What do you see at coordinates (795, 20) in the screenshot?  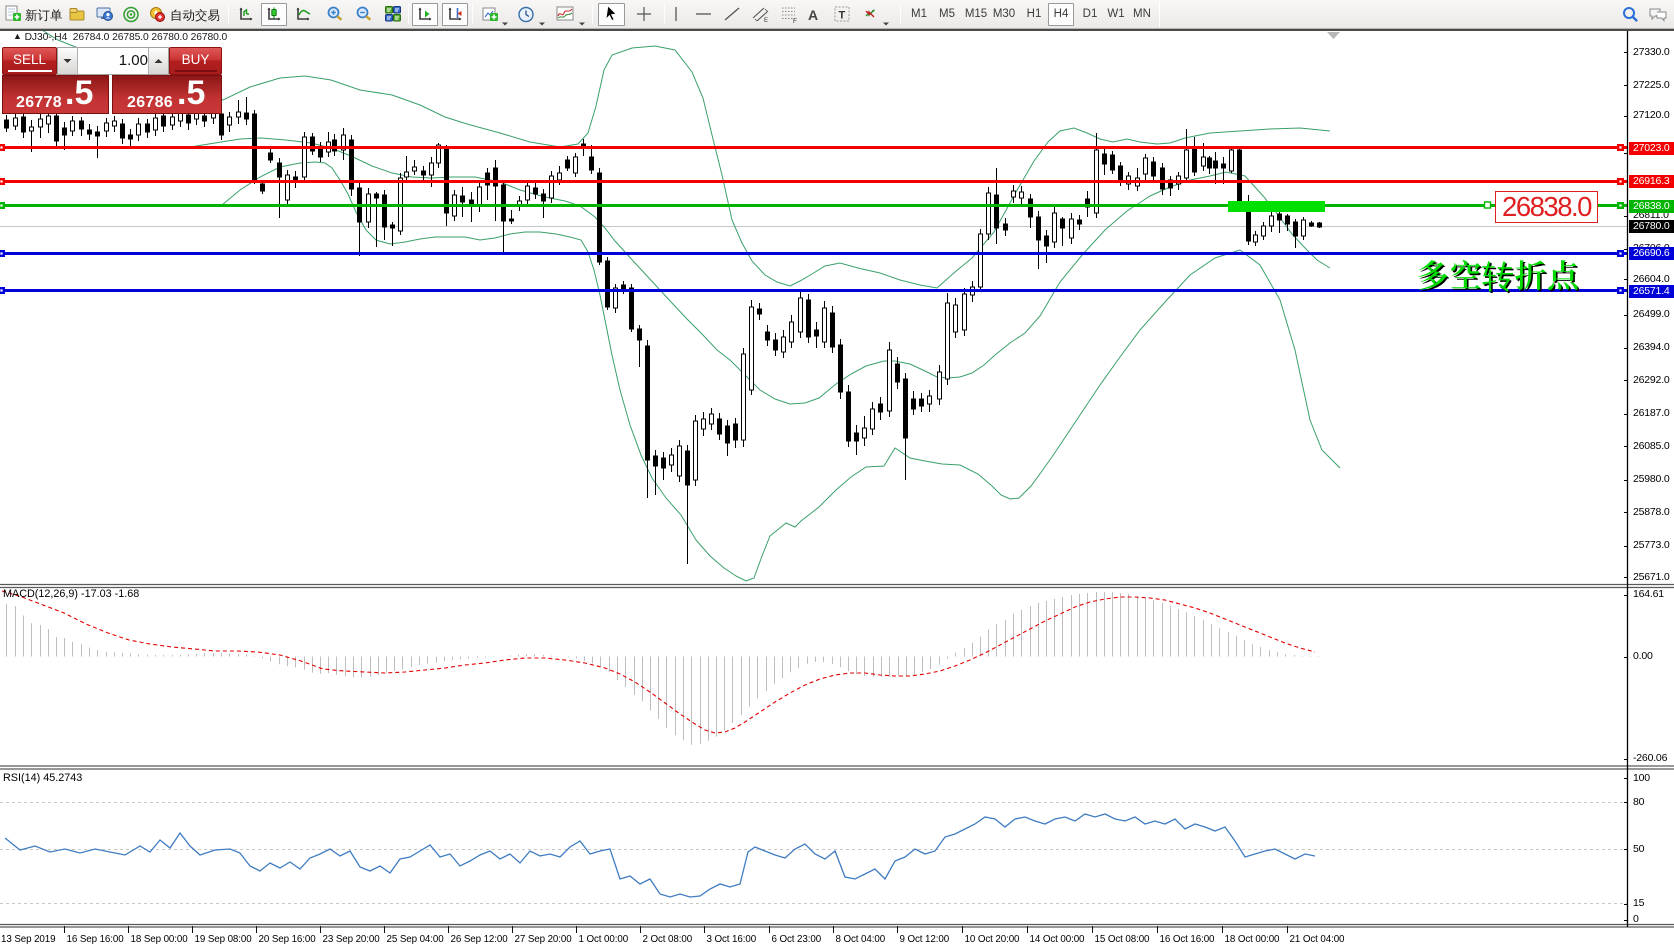 I see `svg-text: F` at bounding box center [795, 20].